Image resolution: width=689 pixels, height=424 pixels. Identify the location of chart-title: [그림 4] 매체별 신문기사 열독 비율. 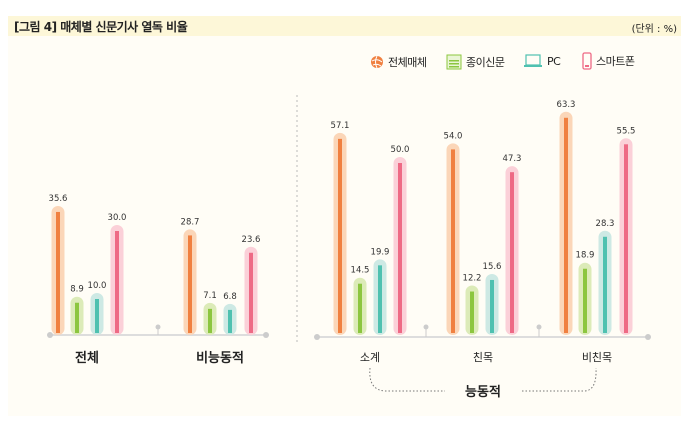
(101, 27).